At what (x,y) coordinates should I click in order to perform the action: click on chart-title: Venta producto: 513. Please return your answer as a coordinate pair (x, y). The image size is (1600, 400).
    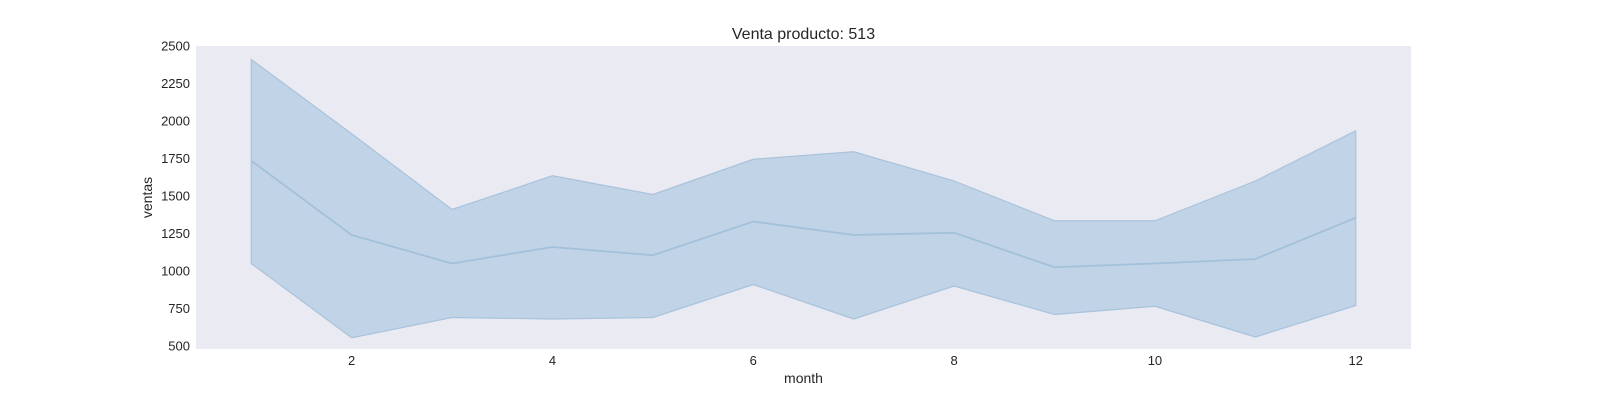
    Looking at the image, I should click on (803, 34).